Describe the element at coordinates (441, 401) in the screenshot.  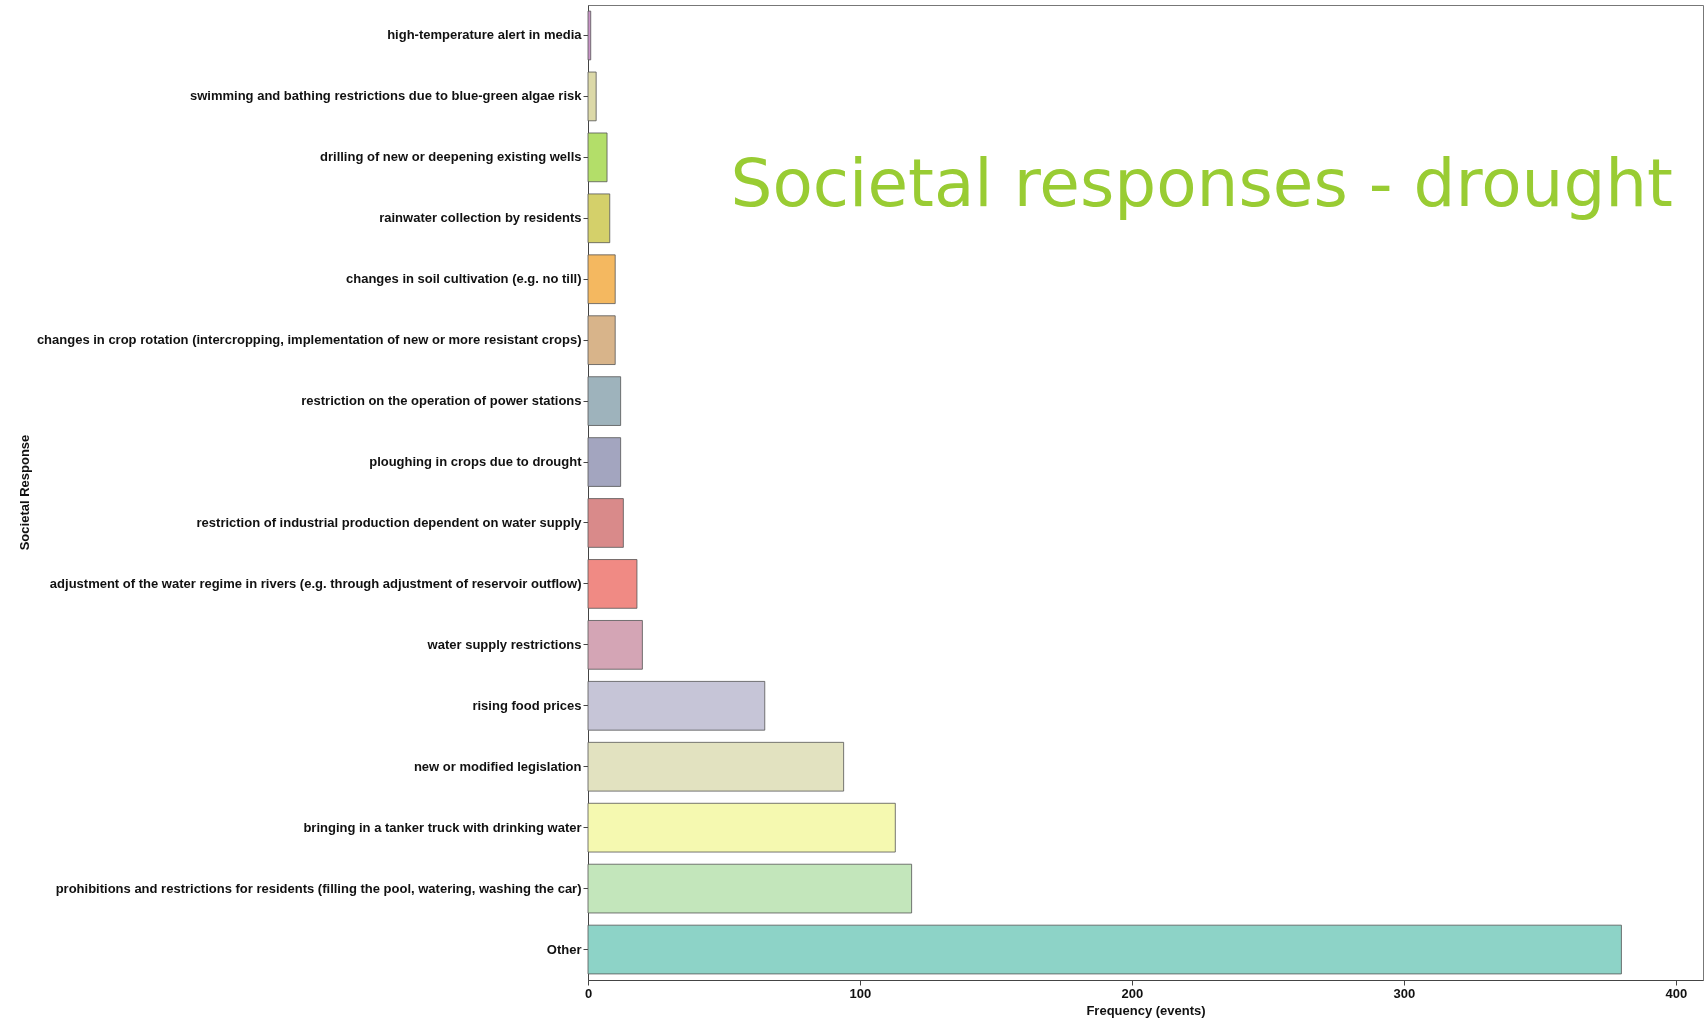
I see `y-tick-label: restriction on the operation of power stations` at that location.